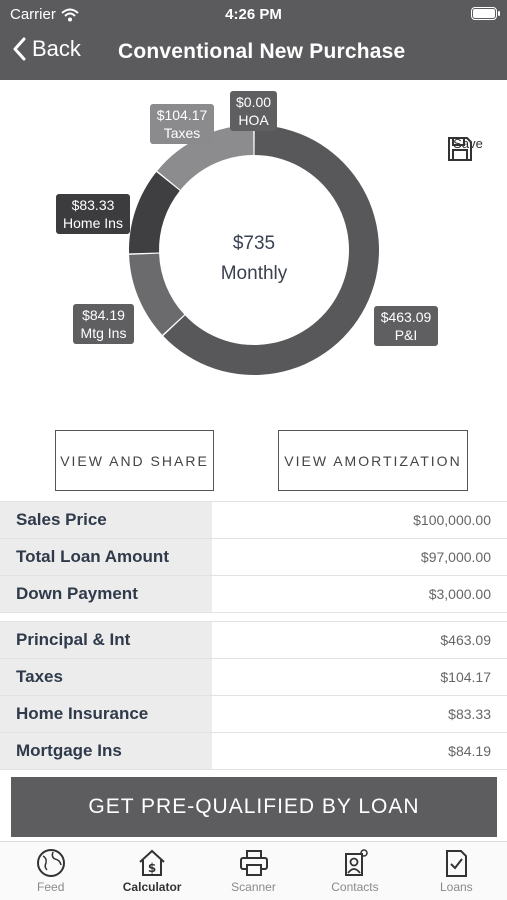  What do you see at coordinates (106, 594) in the screenshot?
I see `row-label: Down Payment` at bounding box center [106, 594].